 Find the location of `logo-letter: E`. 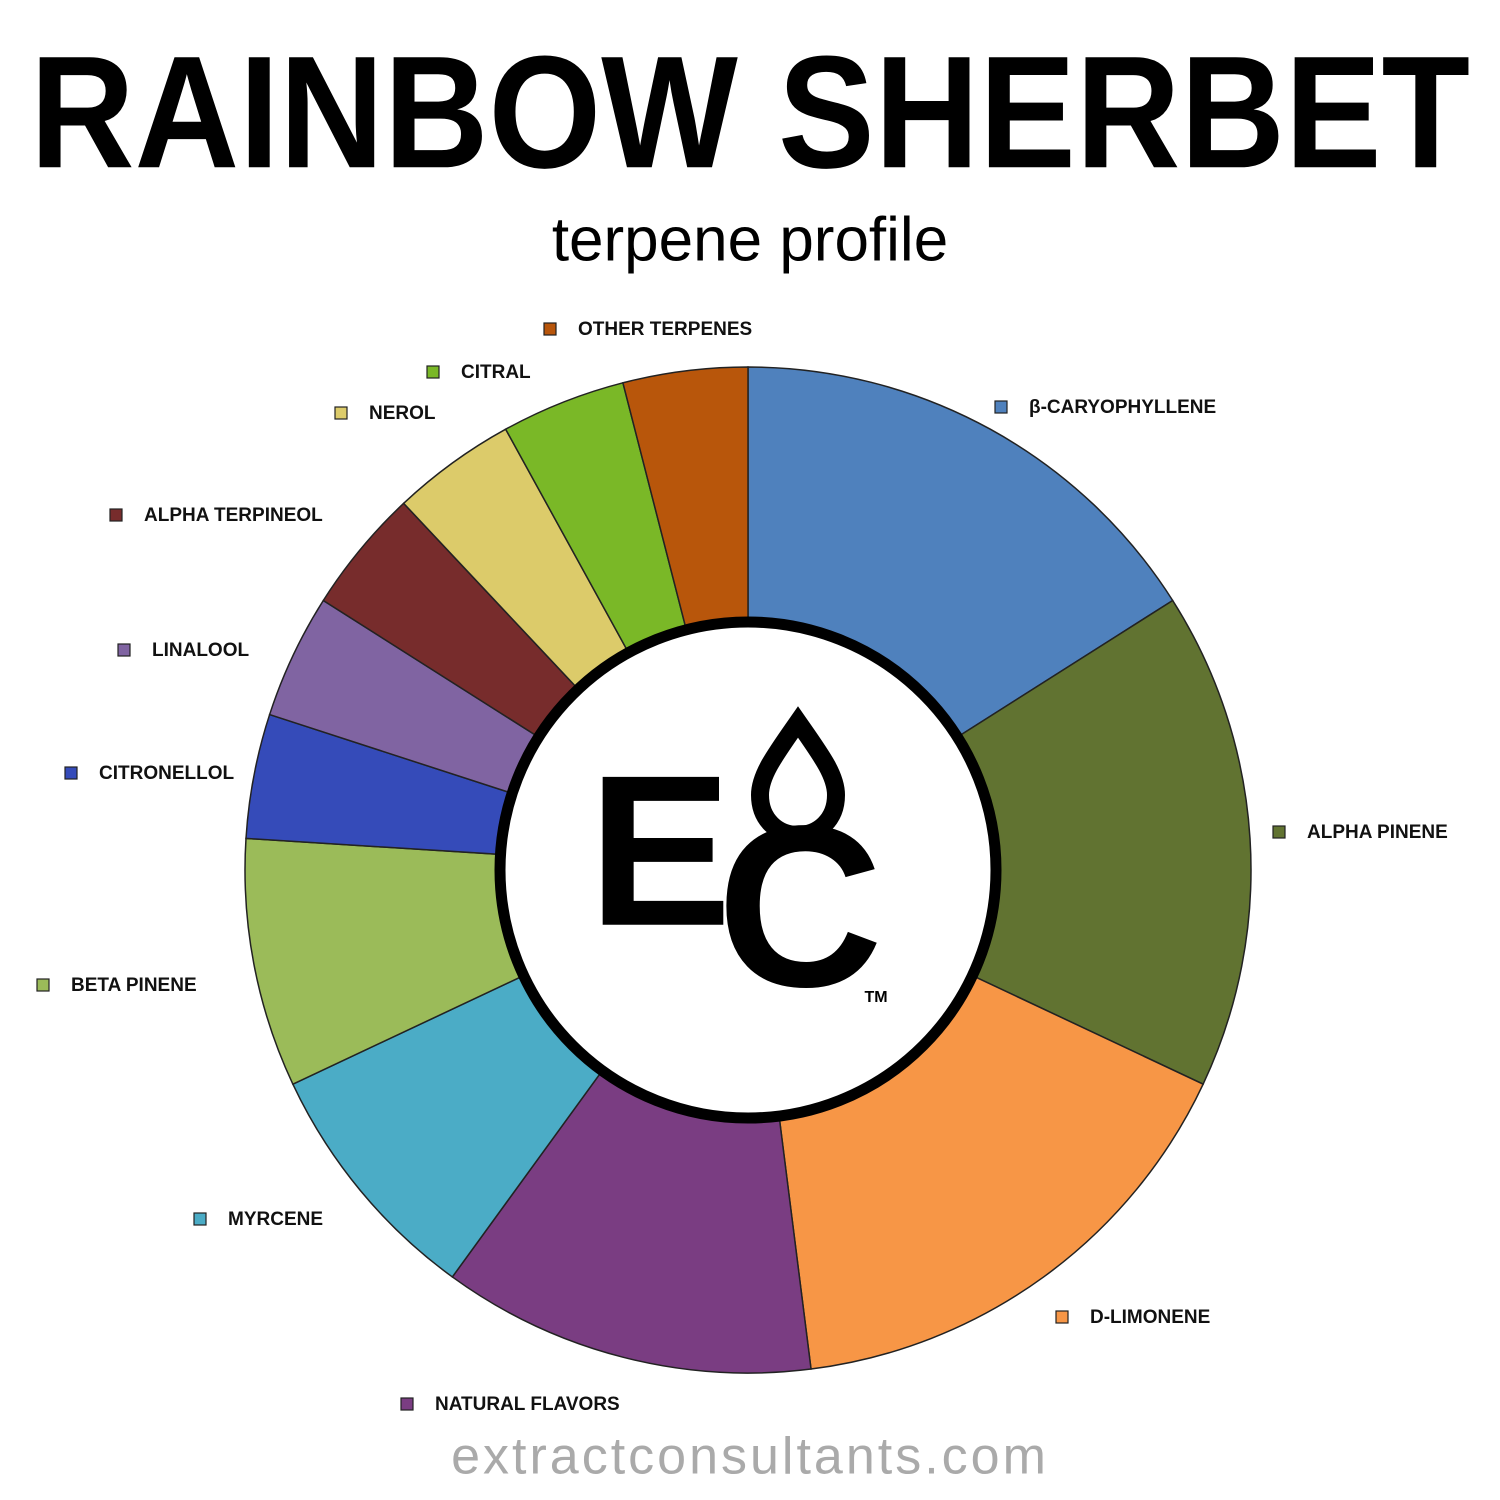

logo-letter: E is located at coordinates (659, 850).